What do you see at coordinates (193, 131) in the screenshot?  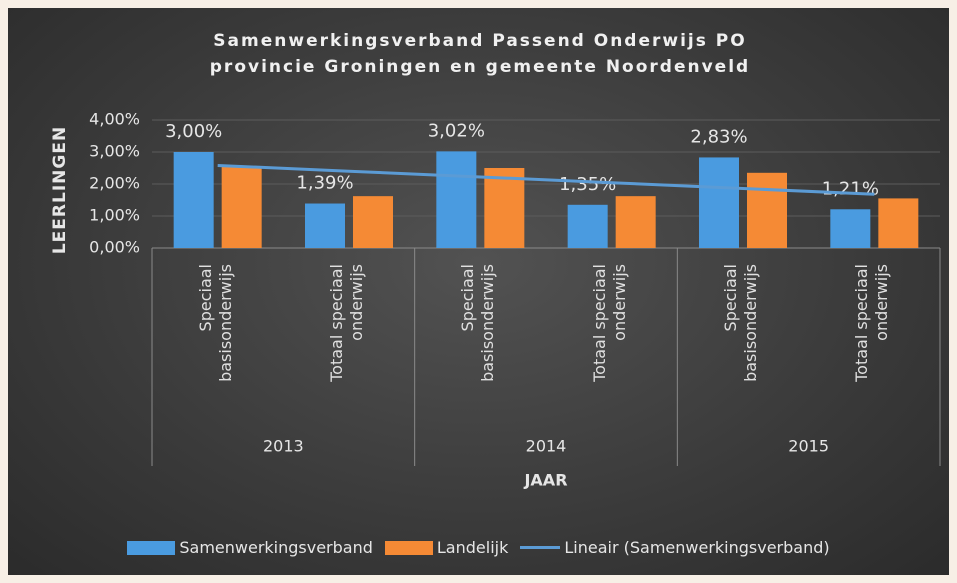 I see `data-label: 3,00%` at bounding box center [193, 131].